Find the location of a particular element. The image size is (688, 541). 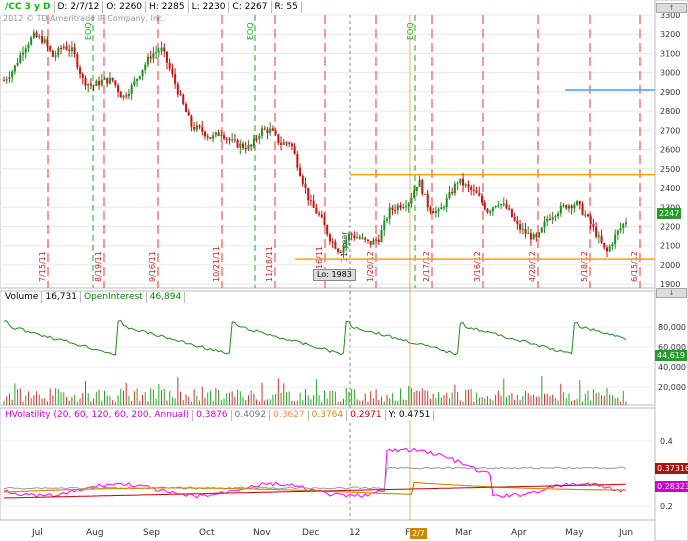

oi-label: OpenInterest is located at coordinates (113, 297).